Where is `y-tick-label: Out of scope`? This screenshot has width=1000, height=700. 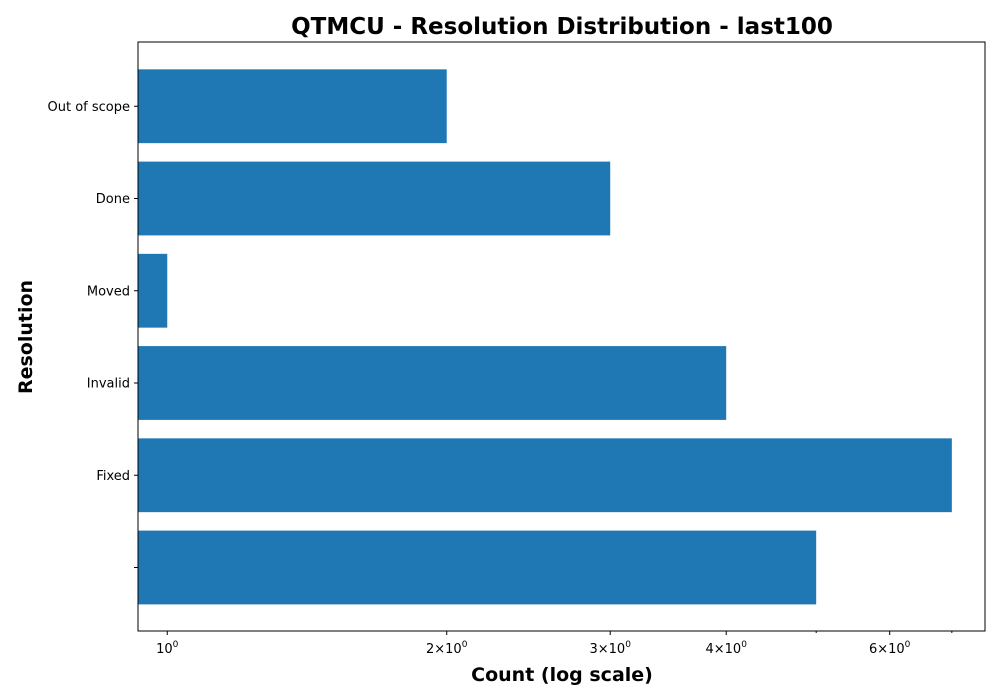
y-tick-label: Out of scope is located at coordinates (89, 107).